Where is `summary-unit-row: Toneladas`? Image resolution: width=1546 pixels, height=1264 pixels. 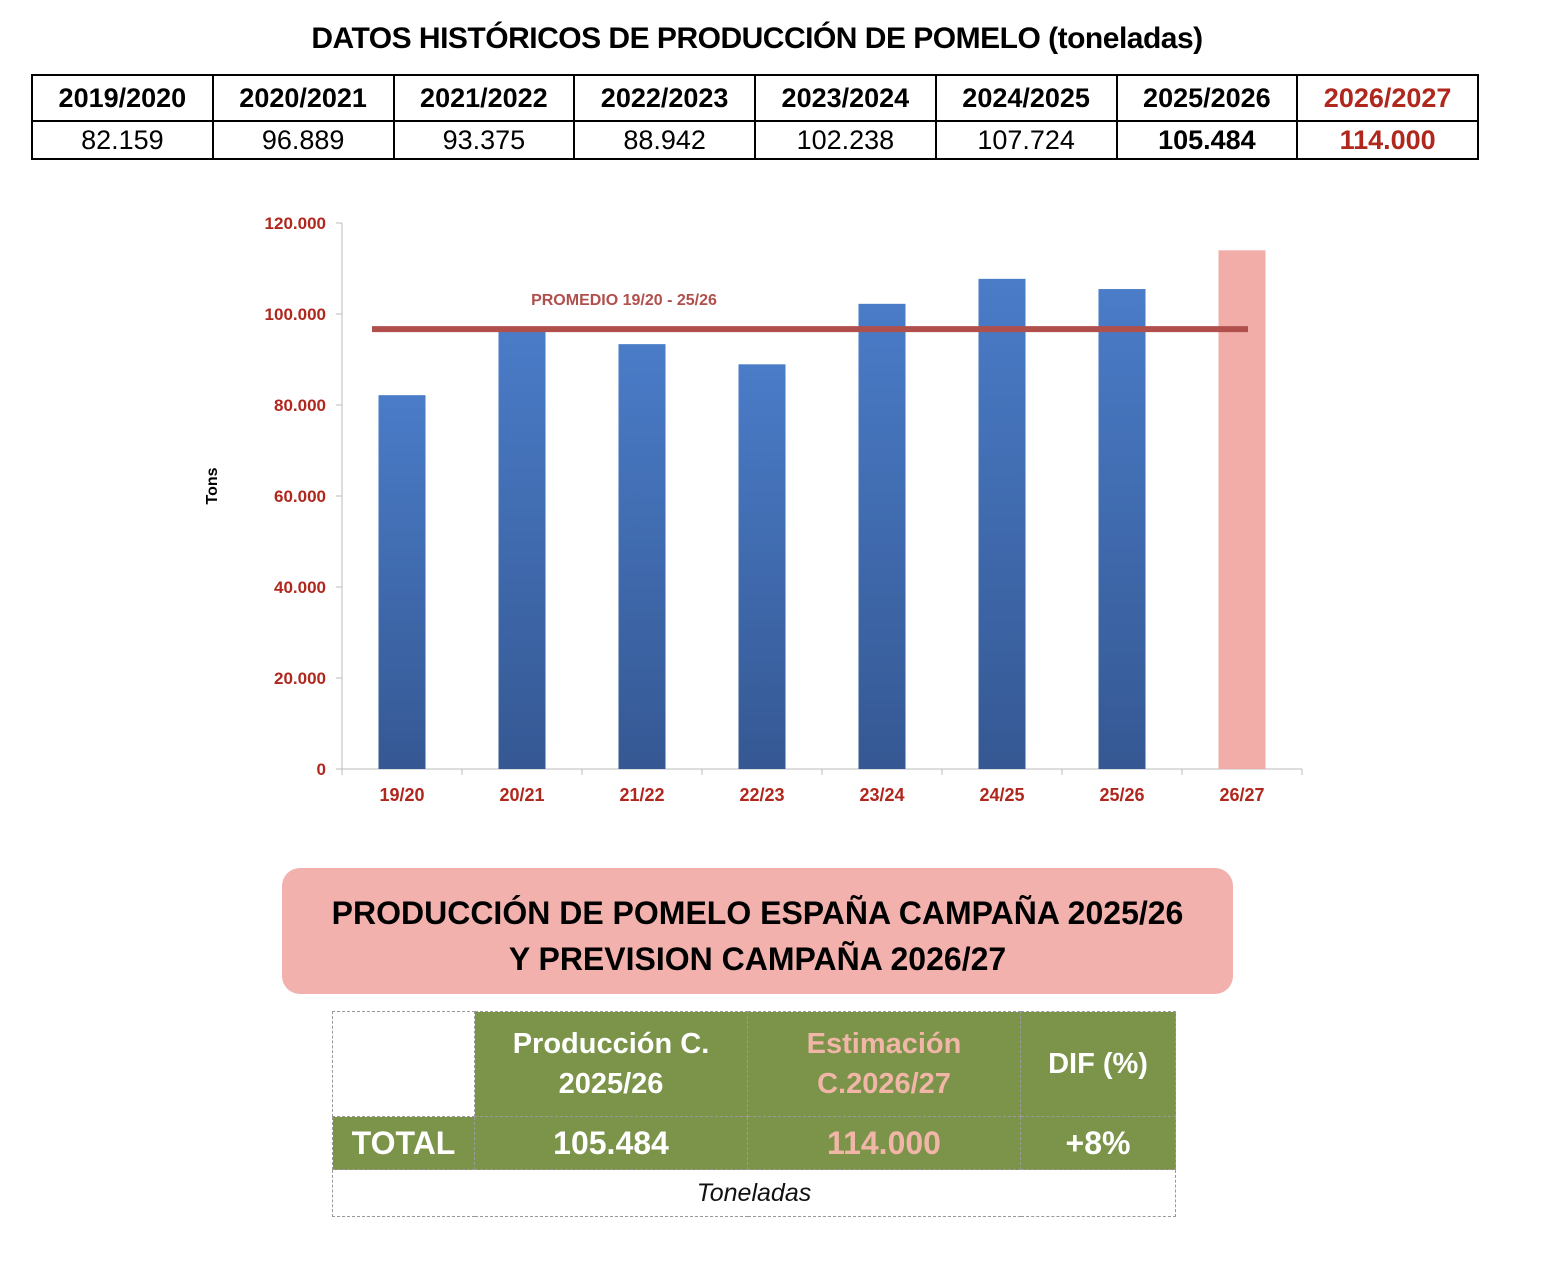
summary-unit-row: Toneladas is located at coordinates (754, 1193).